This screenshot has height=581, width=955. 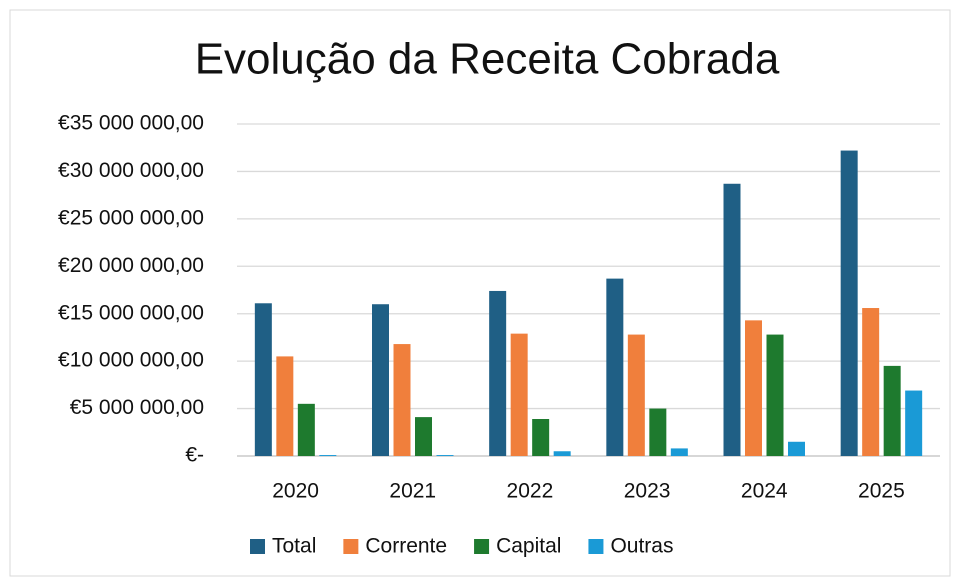 I want to click on y-tick-label: €5 000 000,00, so click(x=137, y=407).